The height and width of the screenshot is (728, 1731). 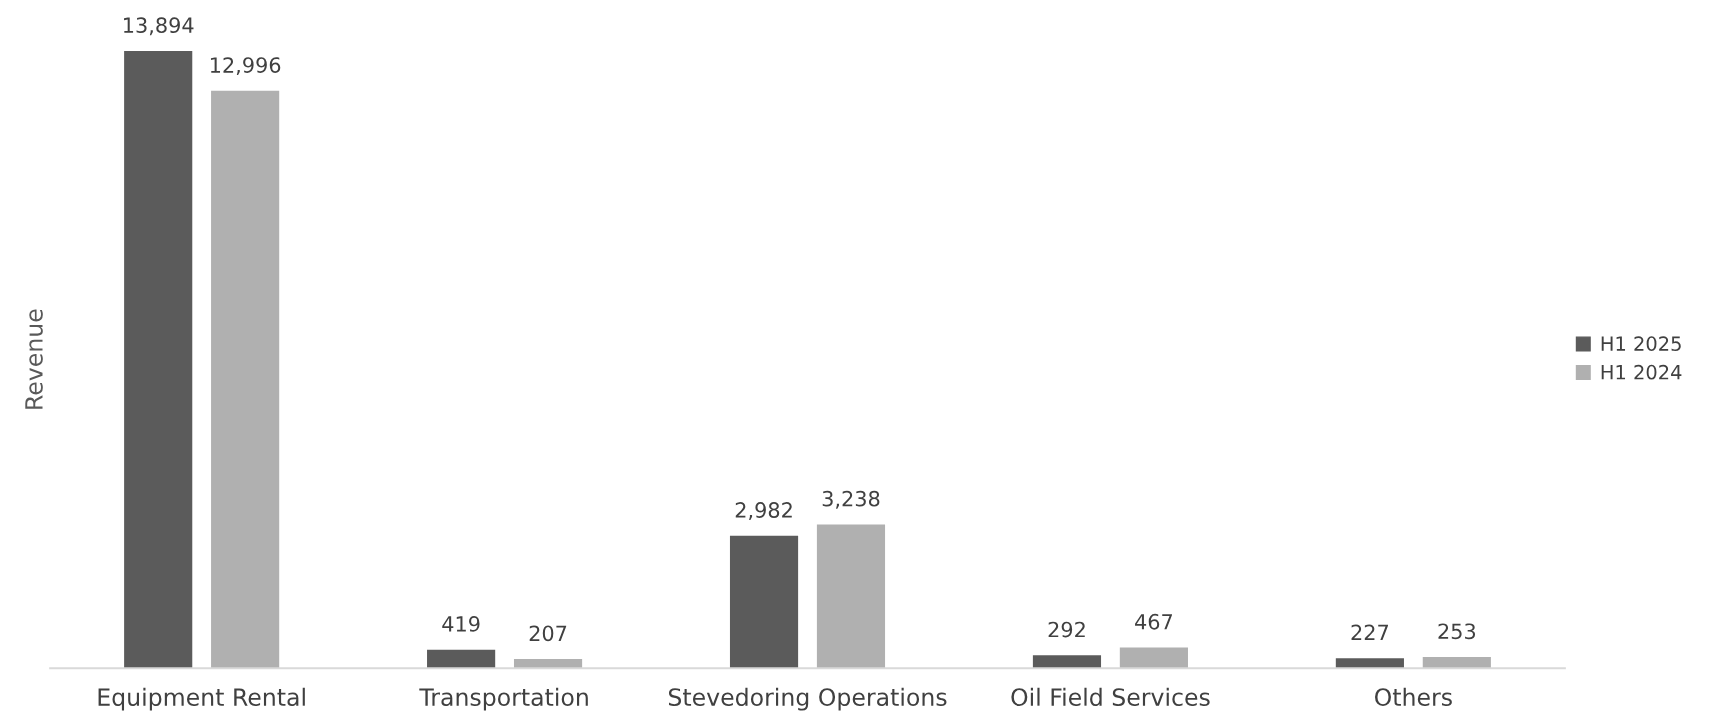 What do you see at coordinates (1110, 697) in the screenshot?
I see `x-tick-label: Oil Field Services` at bounding box center [1110, 697].